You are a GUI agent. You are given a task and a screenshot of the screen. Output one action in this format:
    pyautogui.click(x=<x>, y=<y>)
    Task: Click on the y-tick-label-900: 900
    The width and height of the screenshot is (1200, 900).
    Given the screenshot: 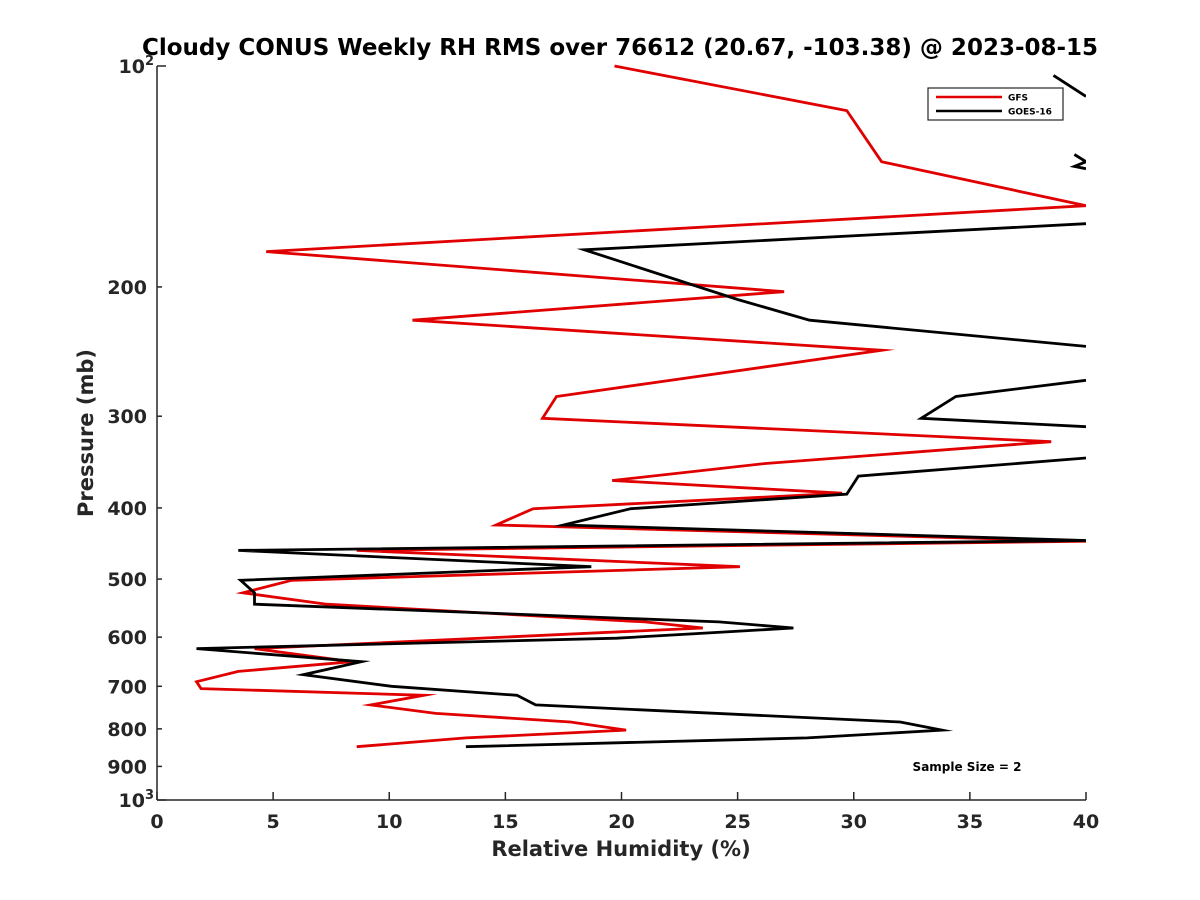 What is the action you would take?
    pyautogui.click(x=127, y=767)
    